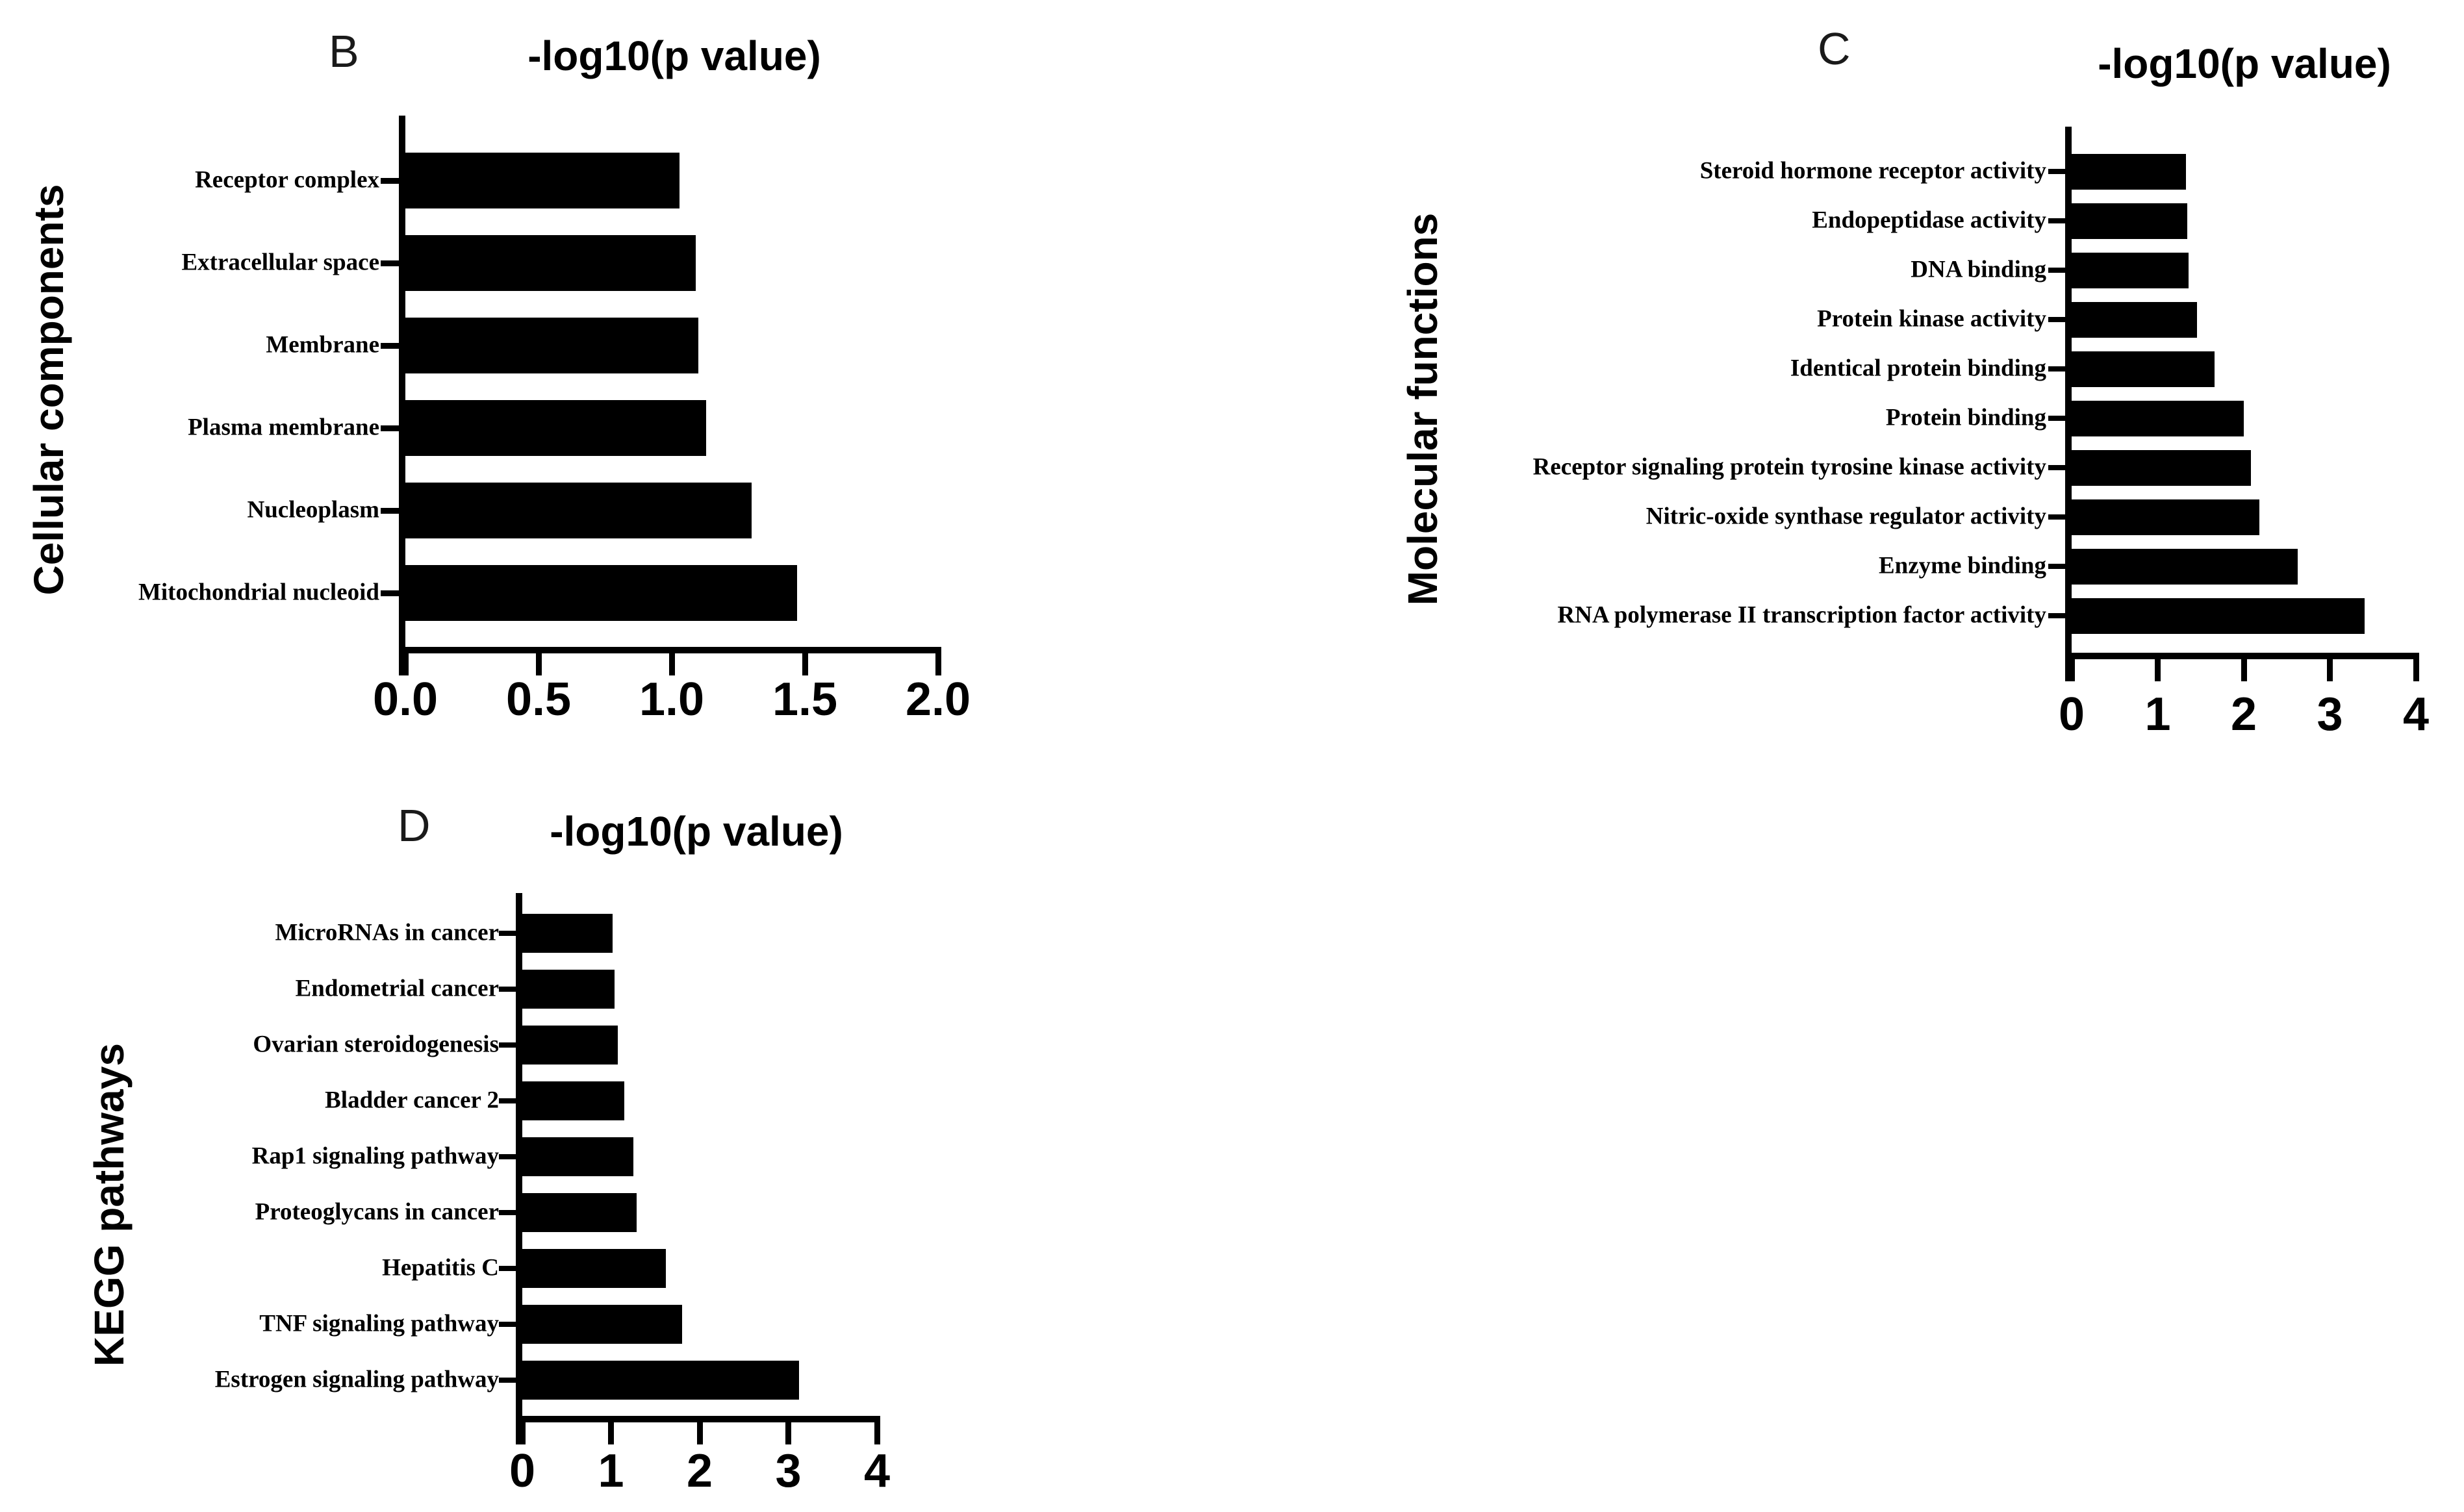  I want to click on category-label: Nitric-oxide synthase regulator activity, so click(1846, 516).